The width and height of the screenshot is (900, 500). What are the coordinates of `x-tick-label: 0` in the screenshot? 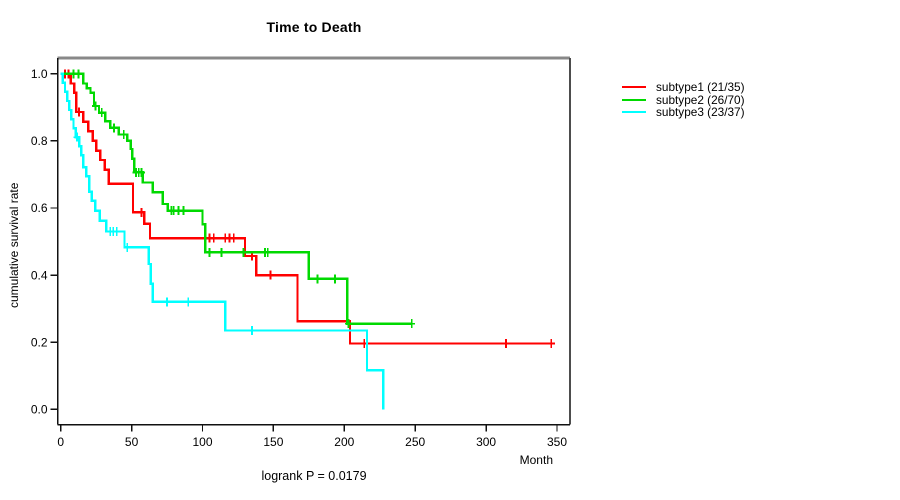 It's located at (60, 442).